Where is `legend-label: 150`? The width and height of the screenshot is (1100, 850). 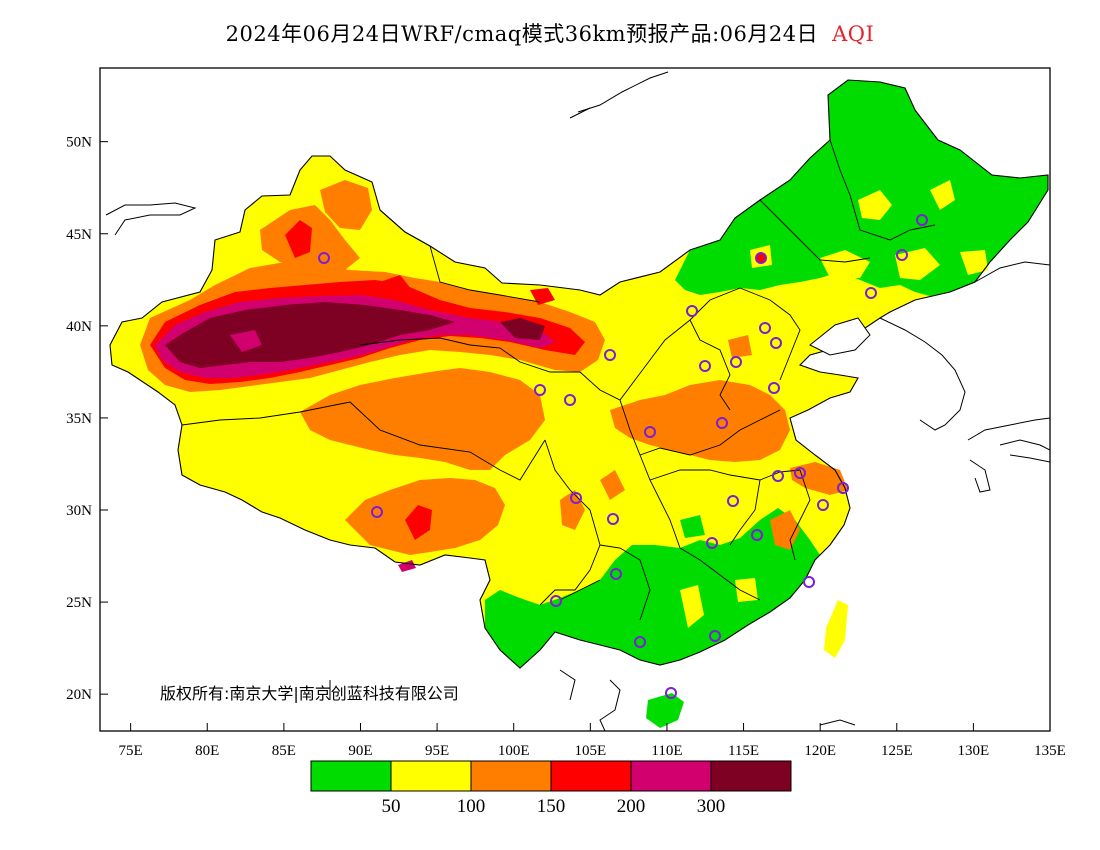
legend-label: 150 is located at coordinates (551, 806).